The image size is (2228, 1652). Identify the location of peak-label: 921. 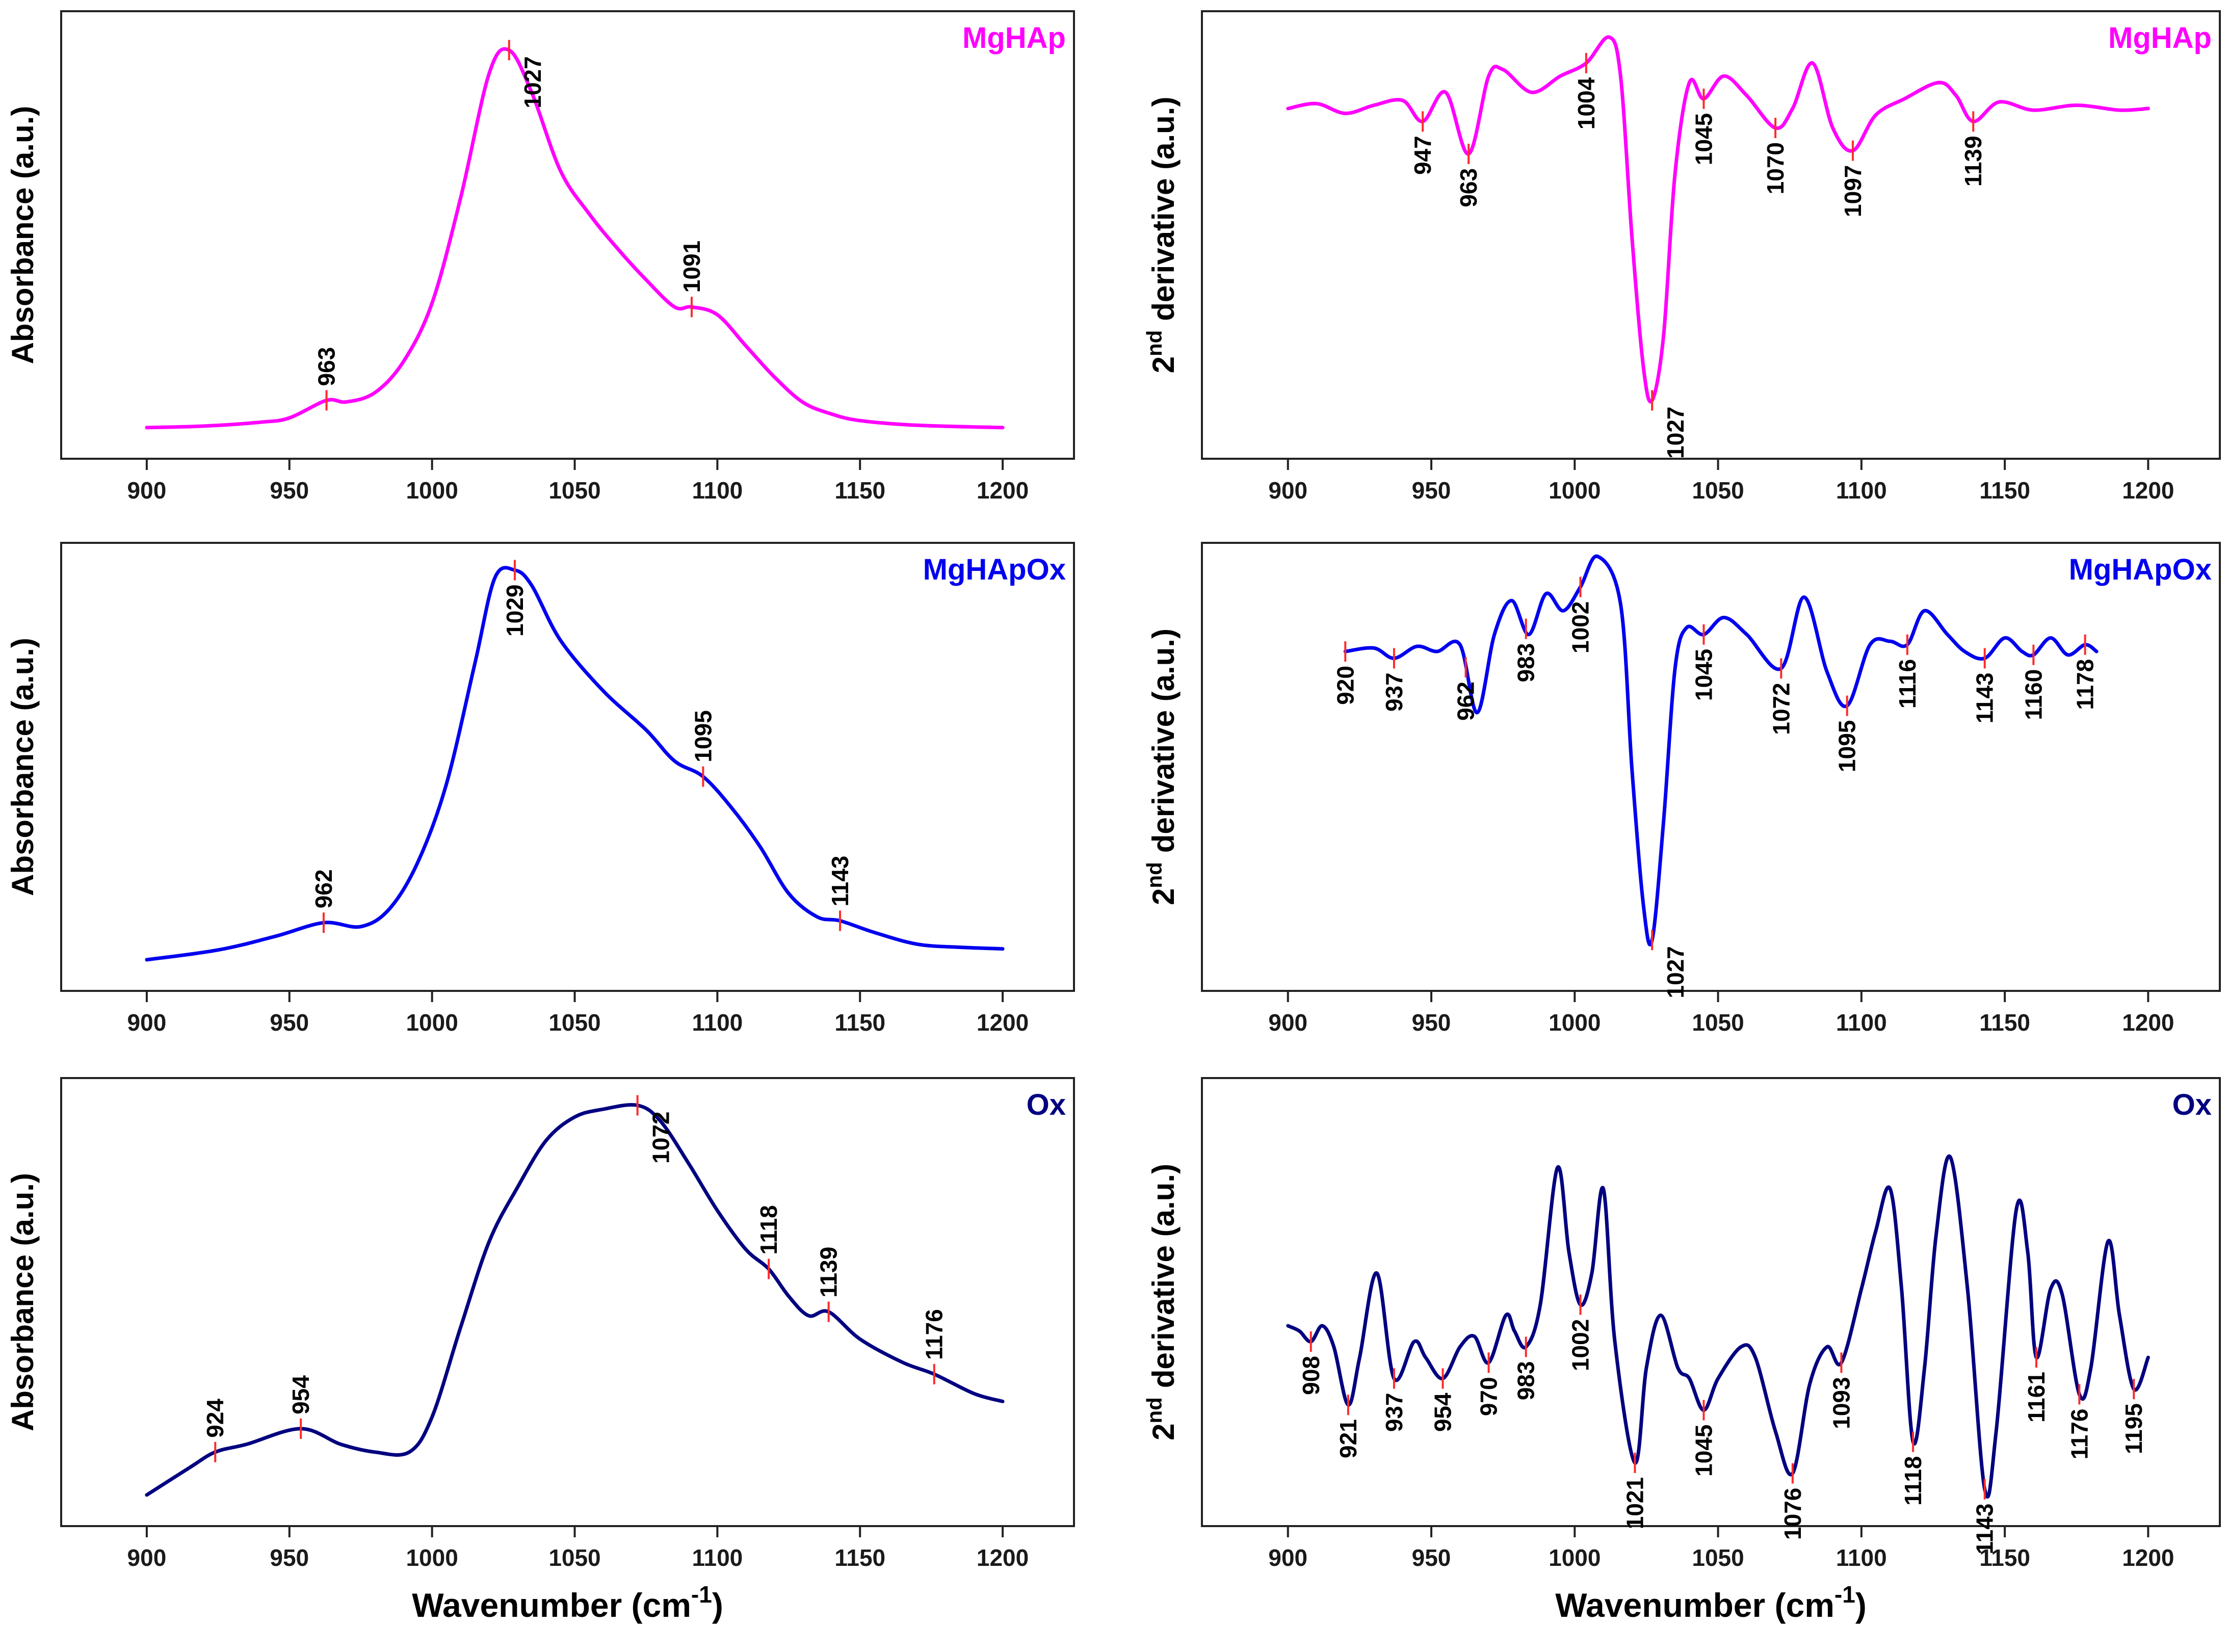
(1348, 1438).